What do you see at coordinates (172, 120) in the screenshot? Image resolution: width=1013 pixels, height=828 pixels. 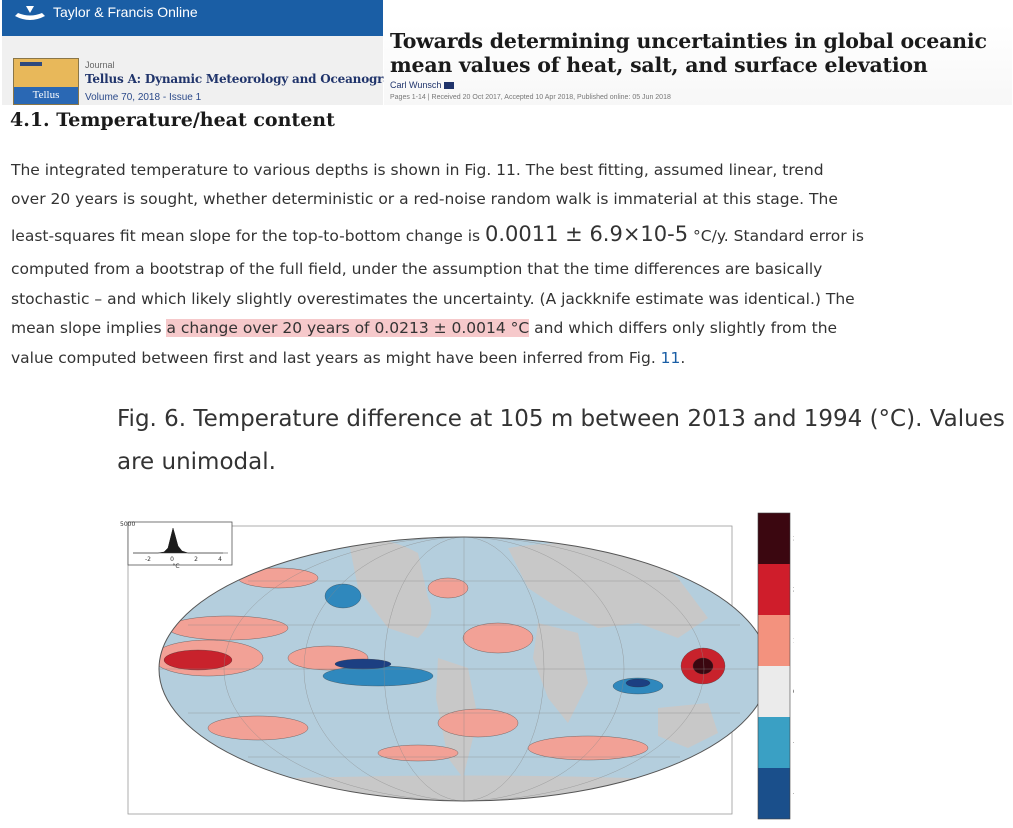 I see `section-heading: 4.1. Temperature/heat content` at bounding box center [172, 120].